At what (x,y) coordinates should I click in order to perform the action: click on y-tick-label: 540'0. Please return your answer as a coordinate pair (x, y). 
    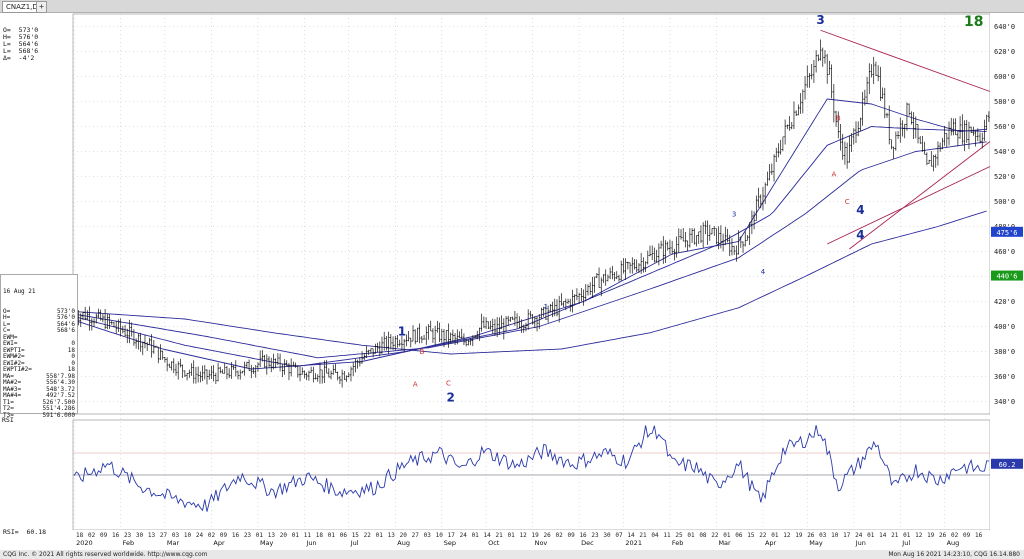
    Looking at the image, I should click on (1004, 152).